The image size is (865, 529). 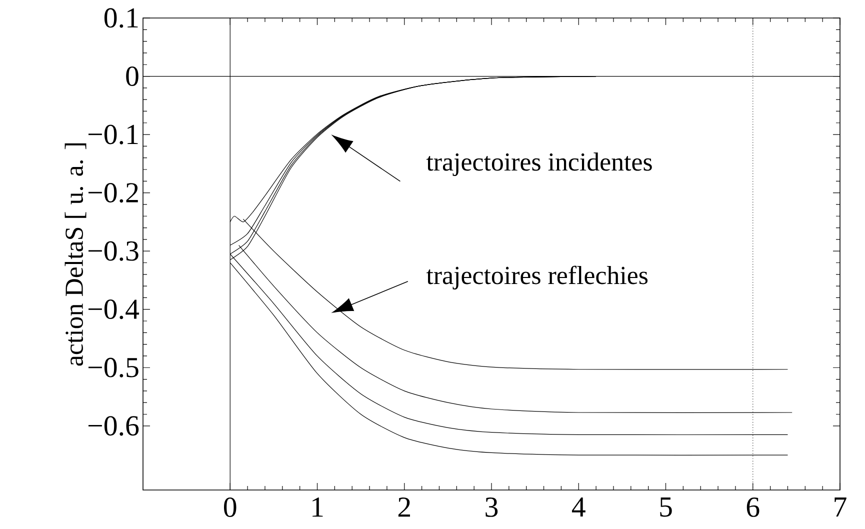 What do you see at coordinates (753, 507) in the screenshot?
I see `x-tick-label: 6` at bounding box center [753, 507].